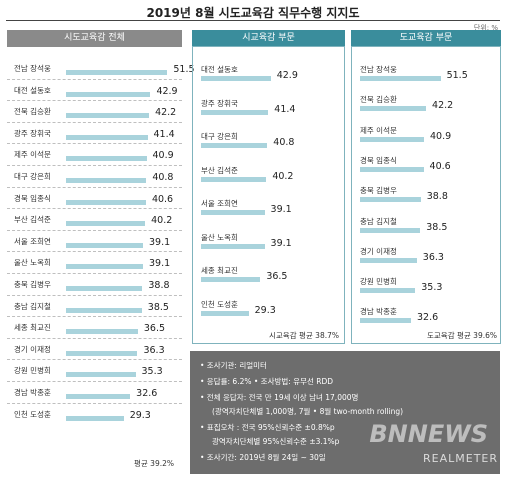 This screenshot has width=506, height=477. What do you see at coordinates (154, 329) in the screenshot?
I see `bar-value-label: 36.5` at bounding box center [154, 329].